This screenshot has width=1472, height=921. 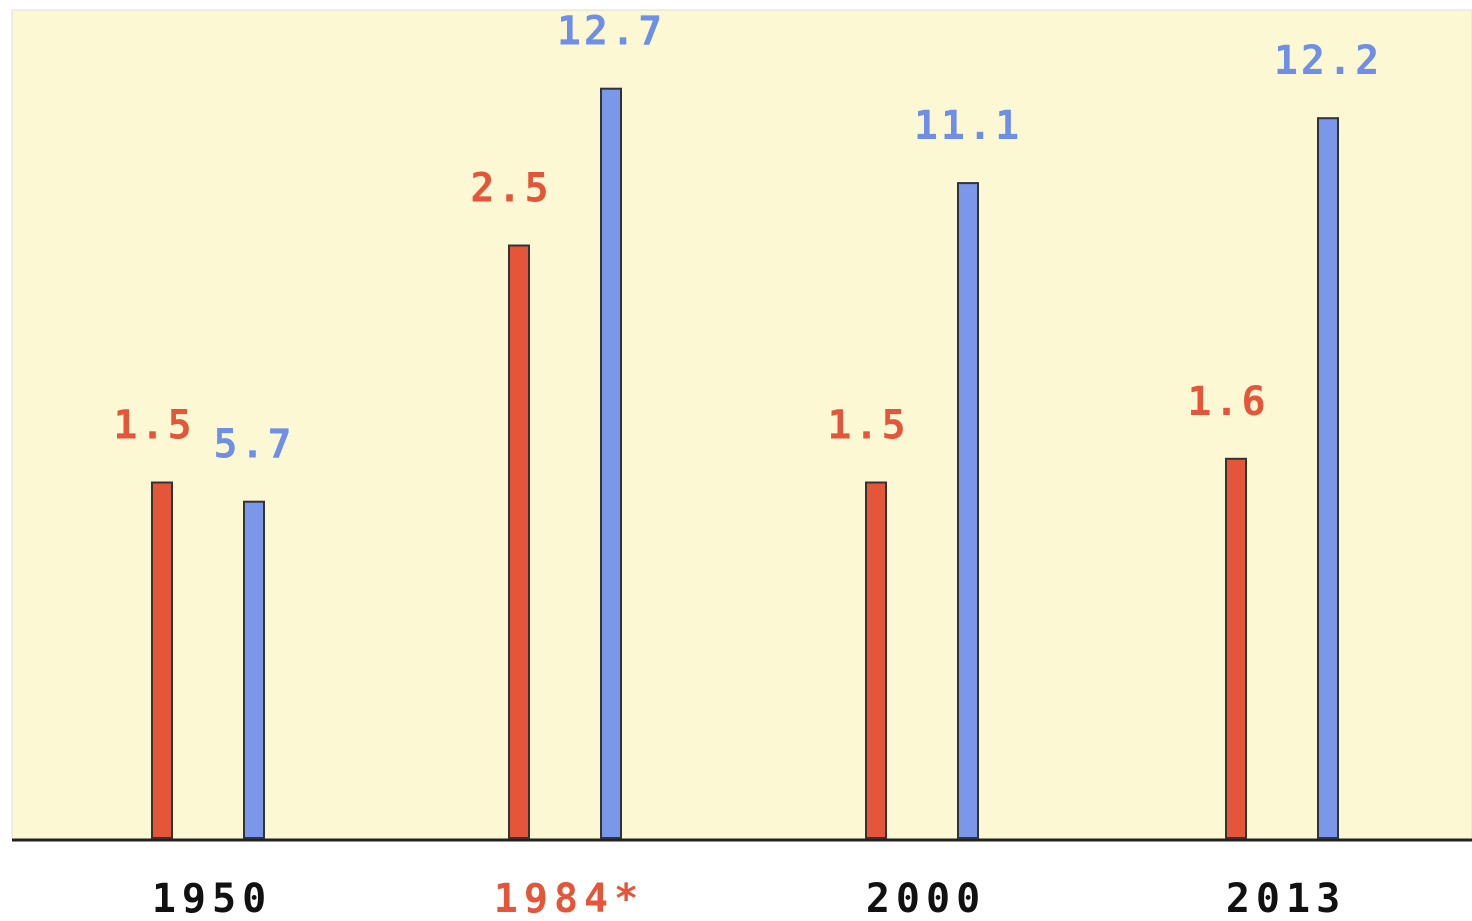 What do you see at coordinates (1236, 648) in the screenshot?
I see `bar-series1-2013` at bounding box center [1236, 648].